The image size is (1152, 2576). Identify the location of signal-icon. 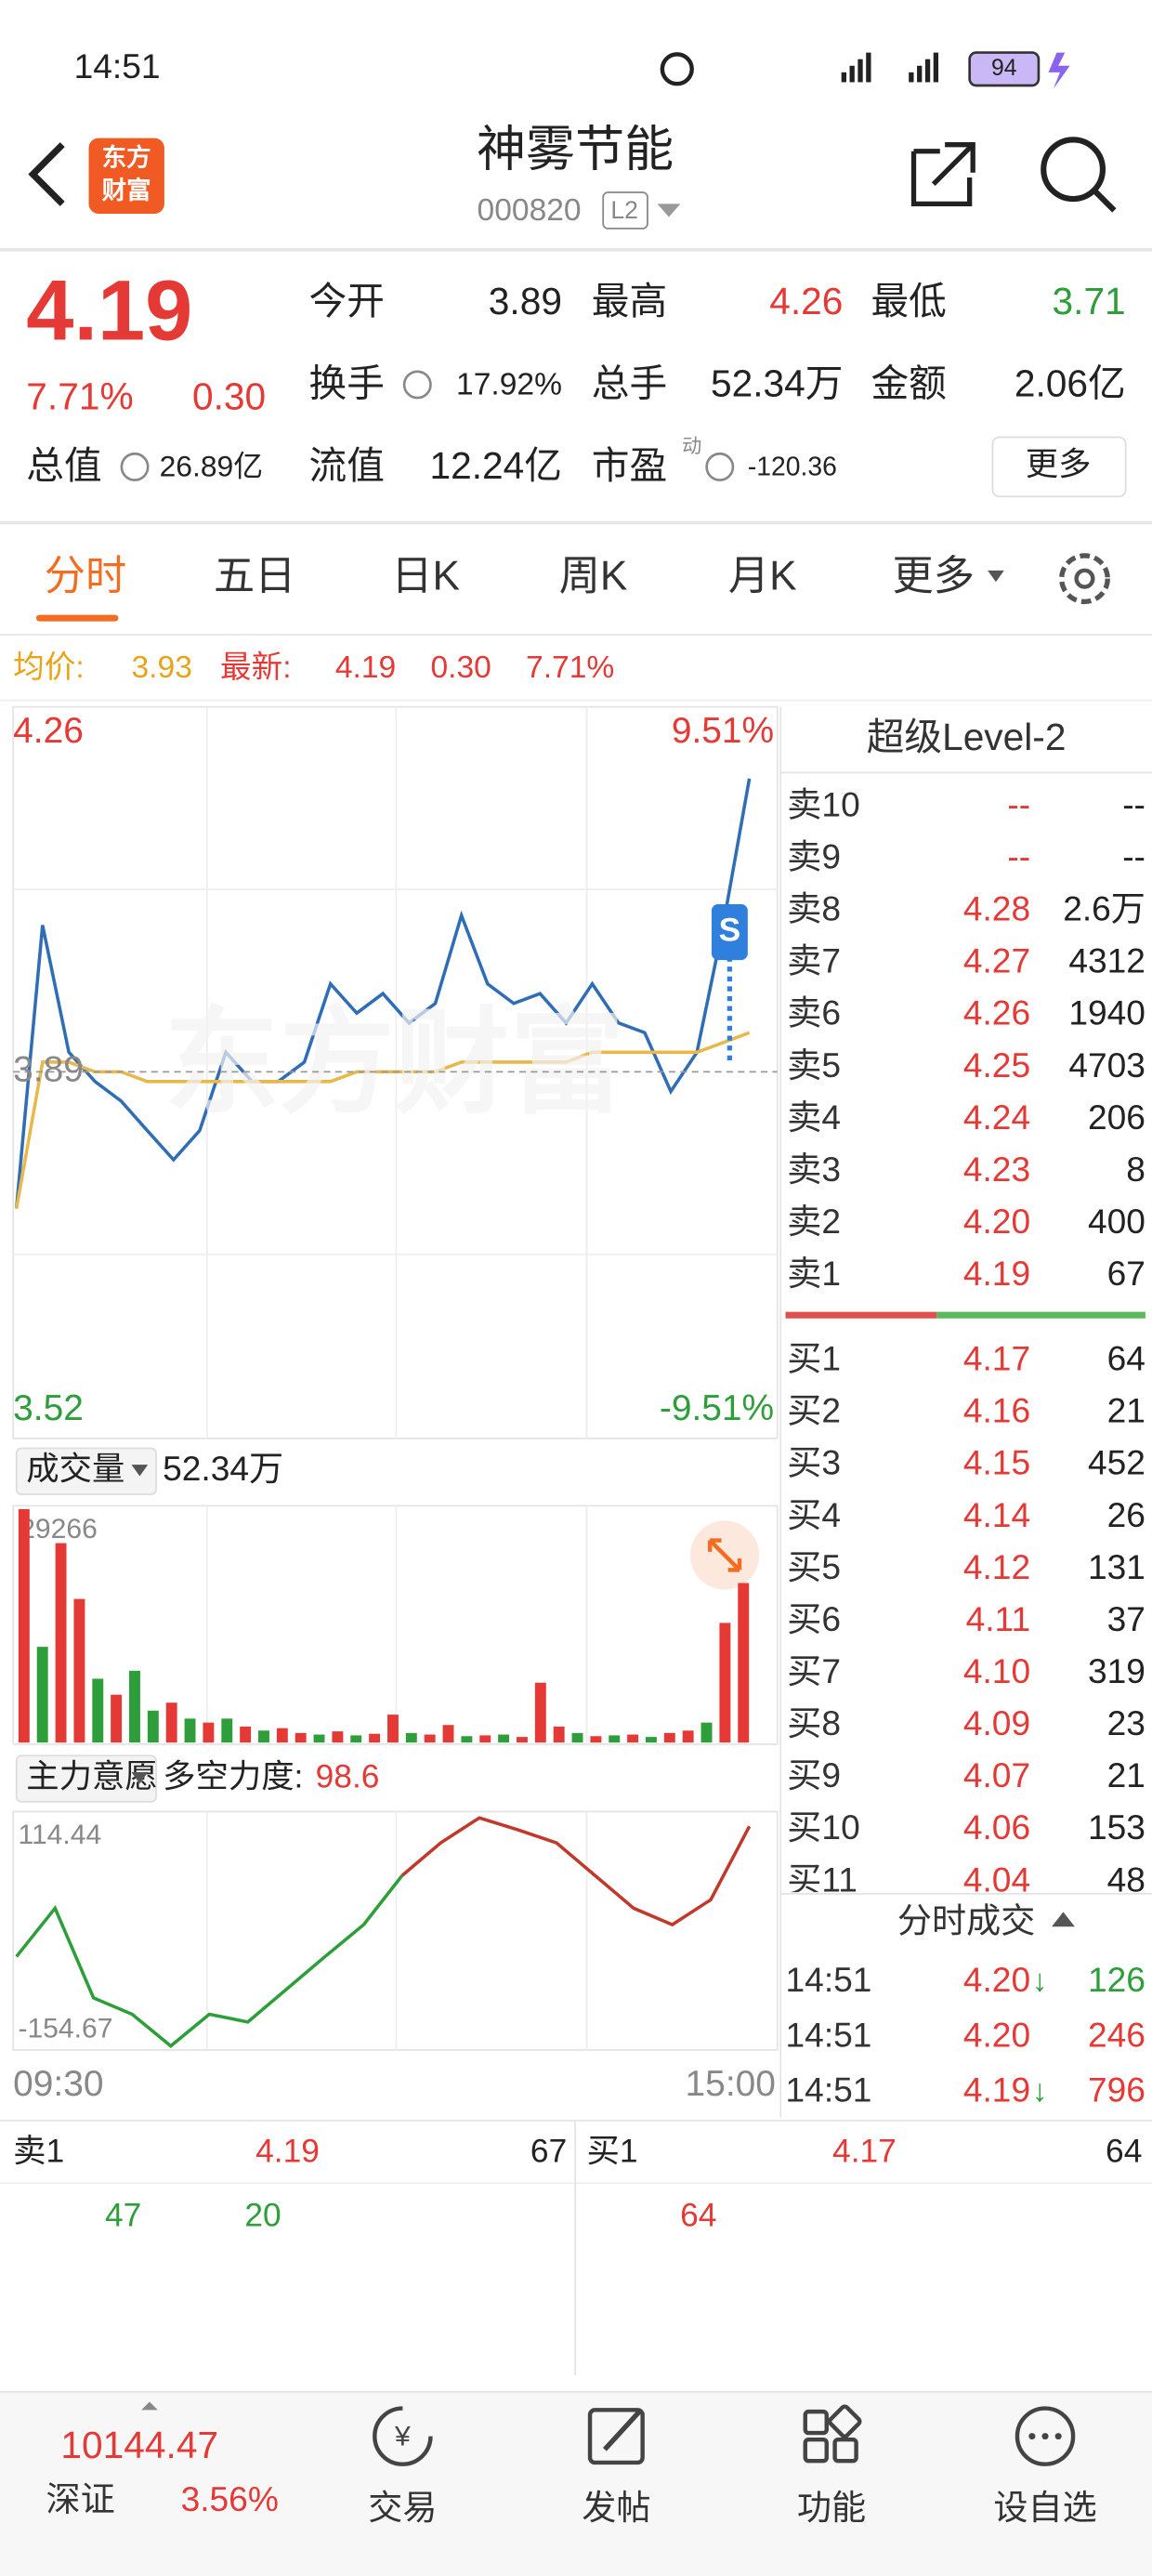
(890, 67).